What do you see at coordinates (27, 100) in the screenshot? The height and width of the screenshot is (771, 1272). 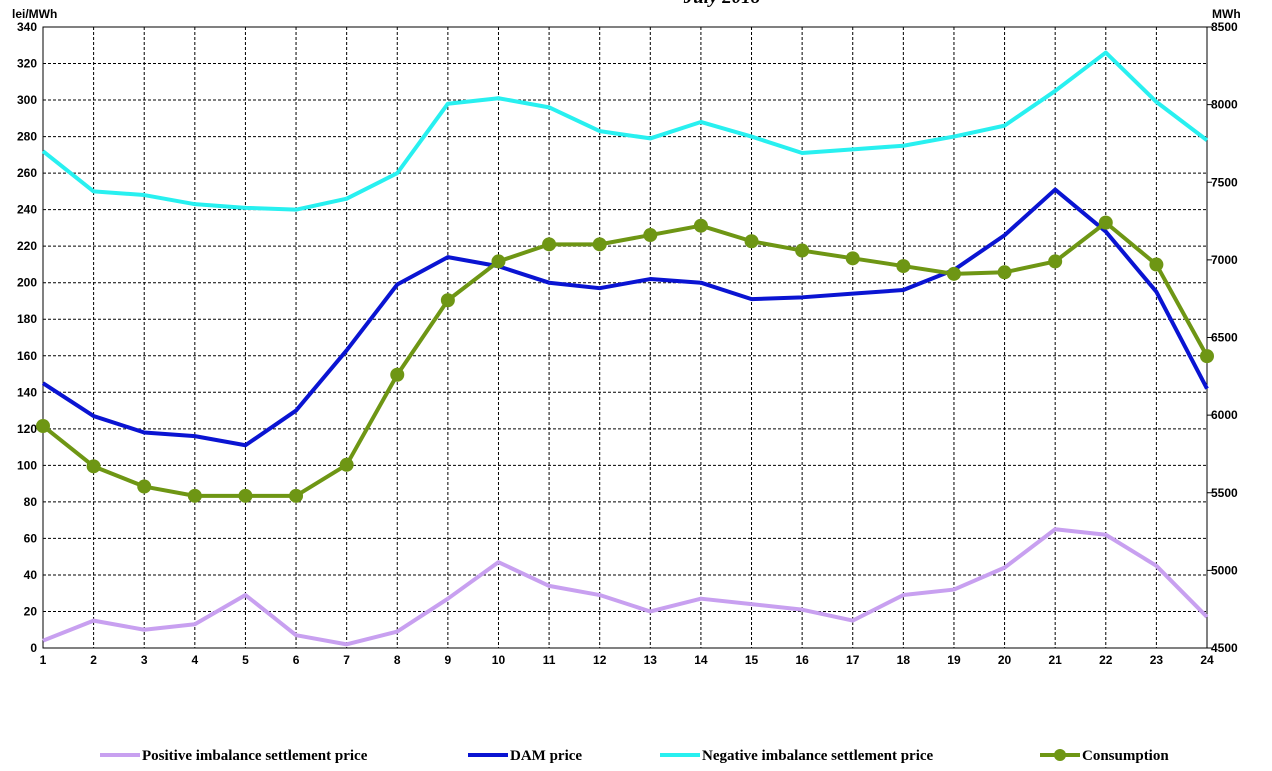 I see `y-tick-label: 300` at bounding box center [27, 100].